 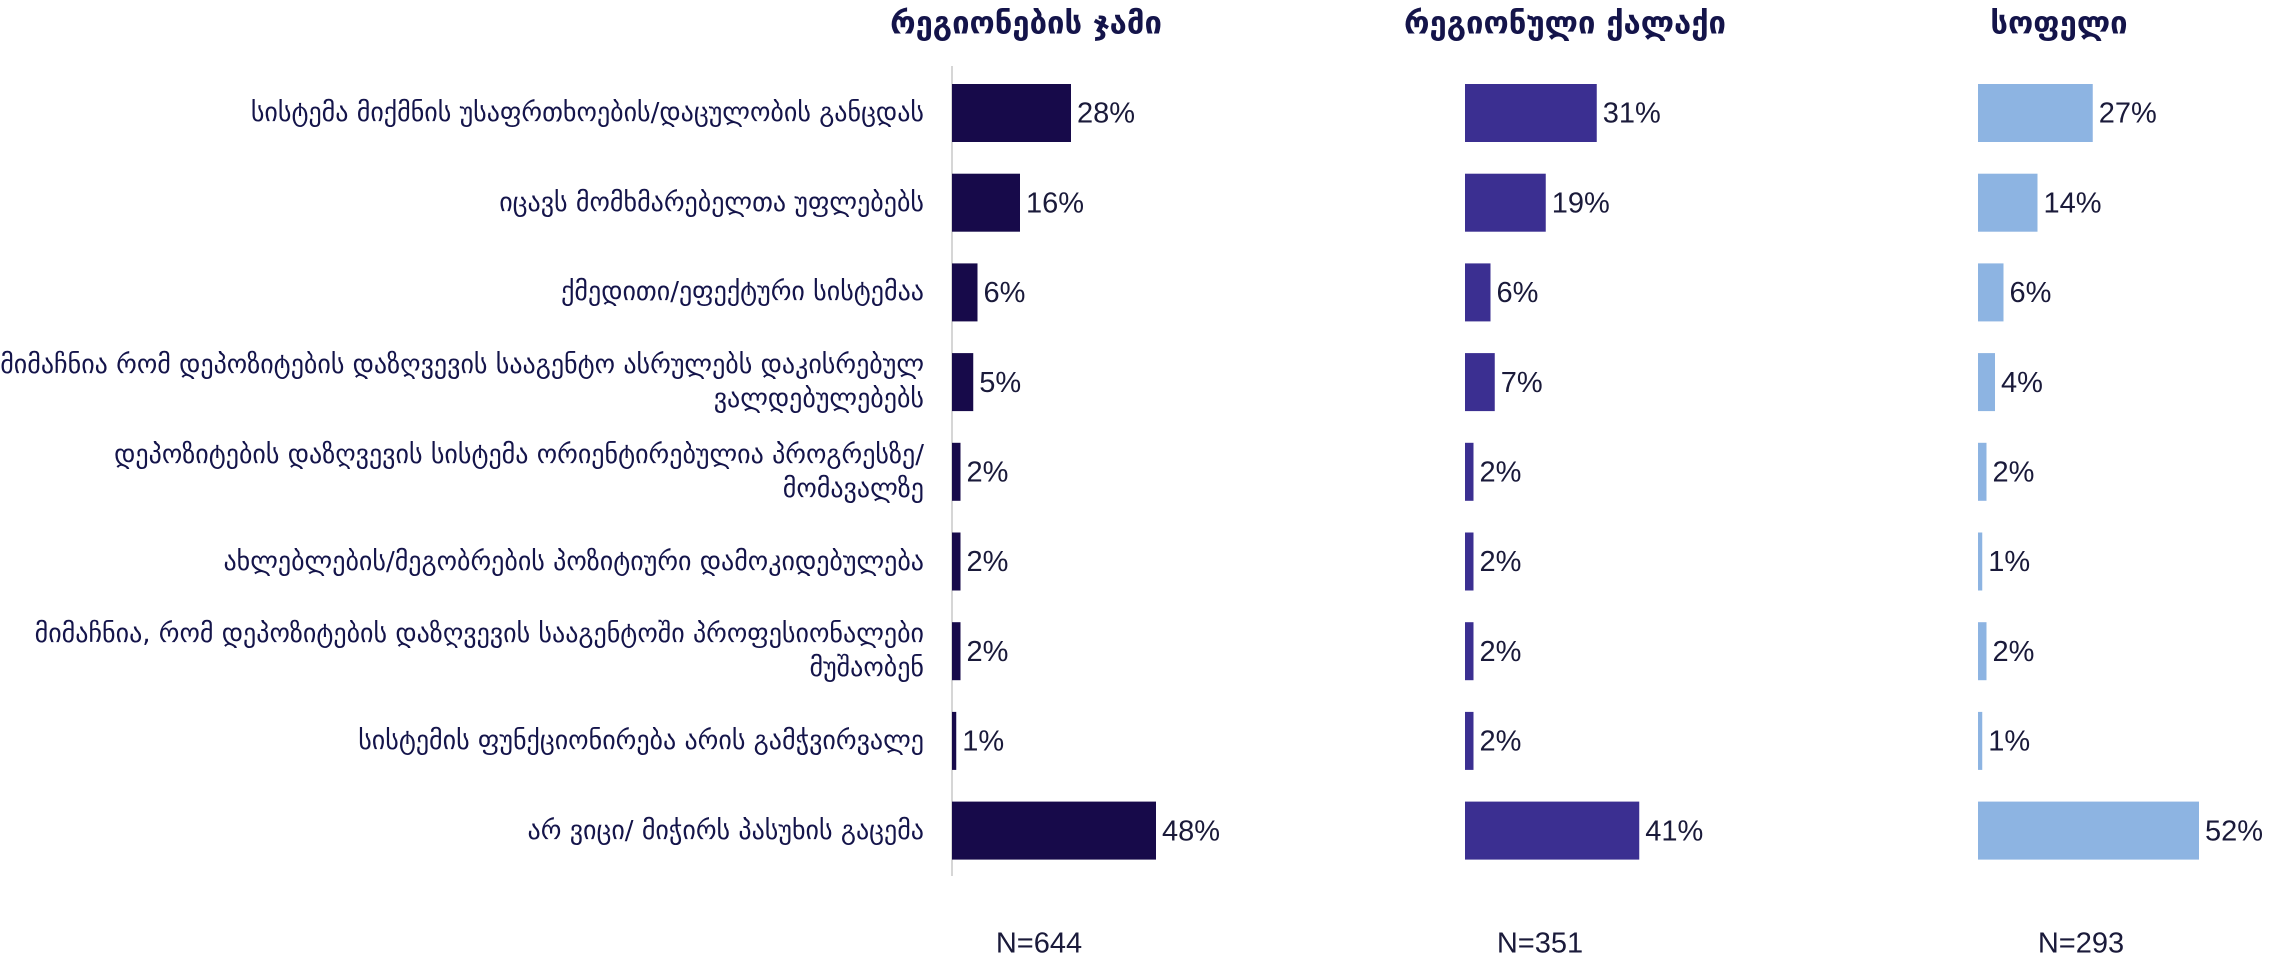 I want to click on category-label: სისტემის ფუნქციონირება არის გამჭვირვალე, so click(x=641, y=740).